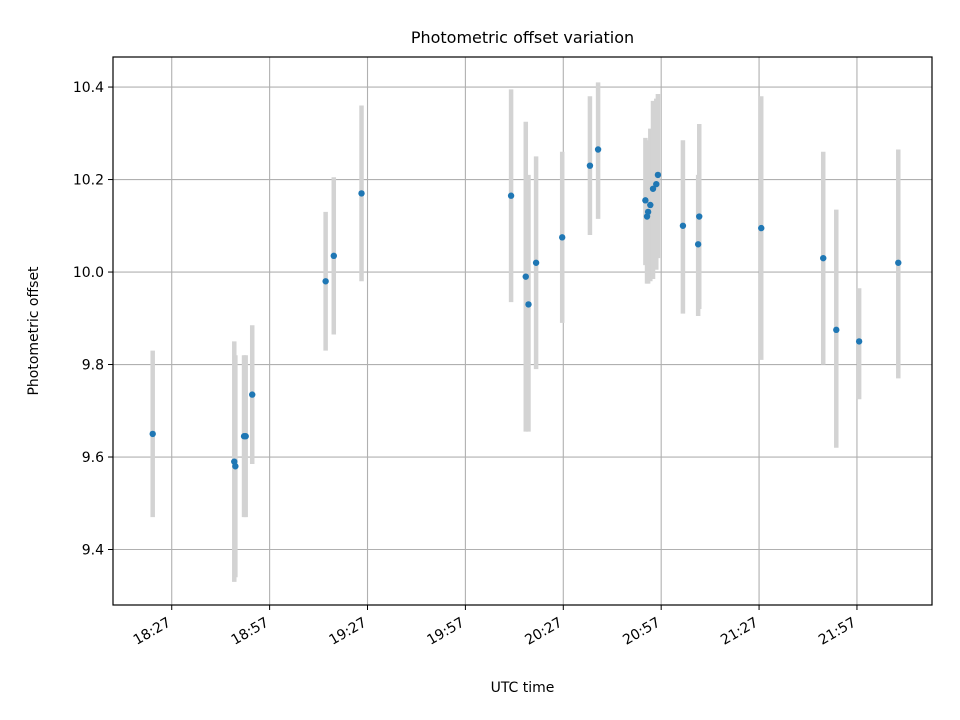  I want to click on y-tick-label: 9.8, so click(93, 366).